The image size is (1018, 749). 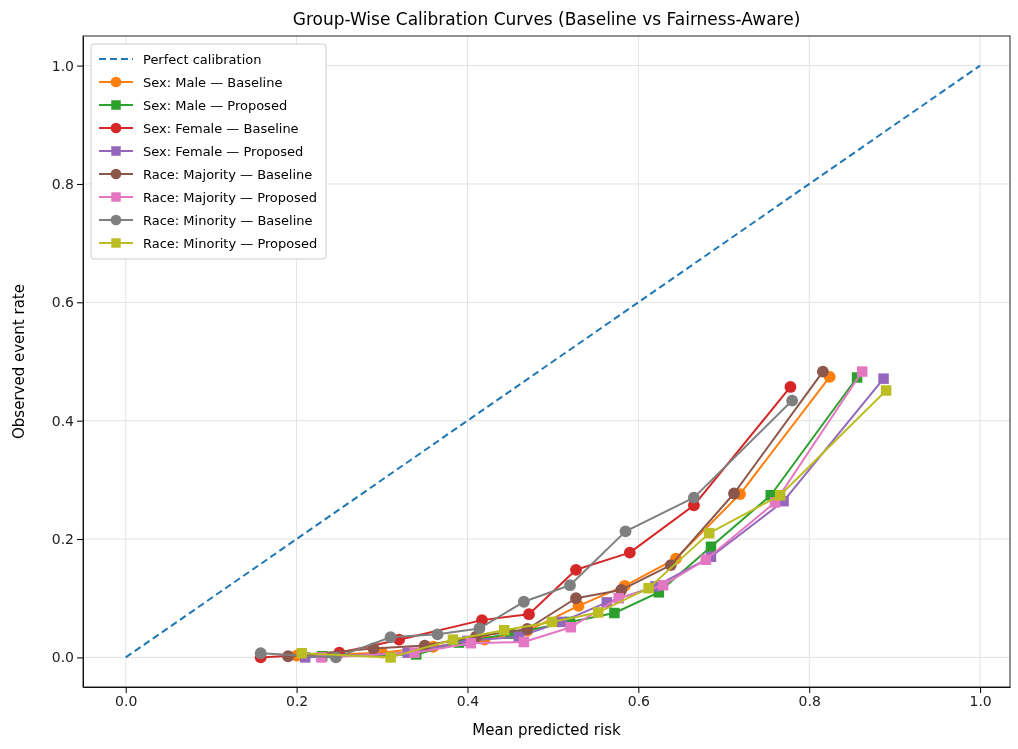 What do you see at coordinates (215, 105) in the screenshot?
I see `legend-label: Sex: Male — Proposed` at bounding box center [215, 105].